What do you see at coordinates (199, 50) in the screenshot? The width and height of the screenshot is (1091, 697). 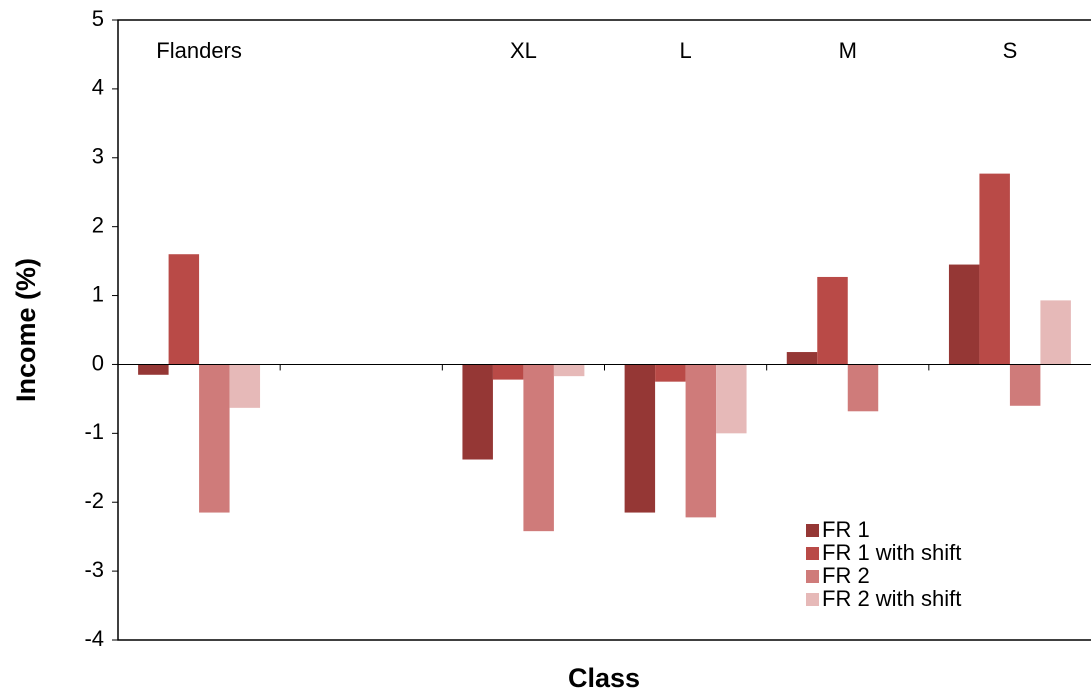 I see `category-label: Flanders` at bounding box center [199, 50].